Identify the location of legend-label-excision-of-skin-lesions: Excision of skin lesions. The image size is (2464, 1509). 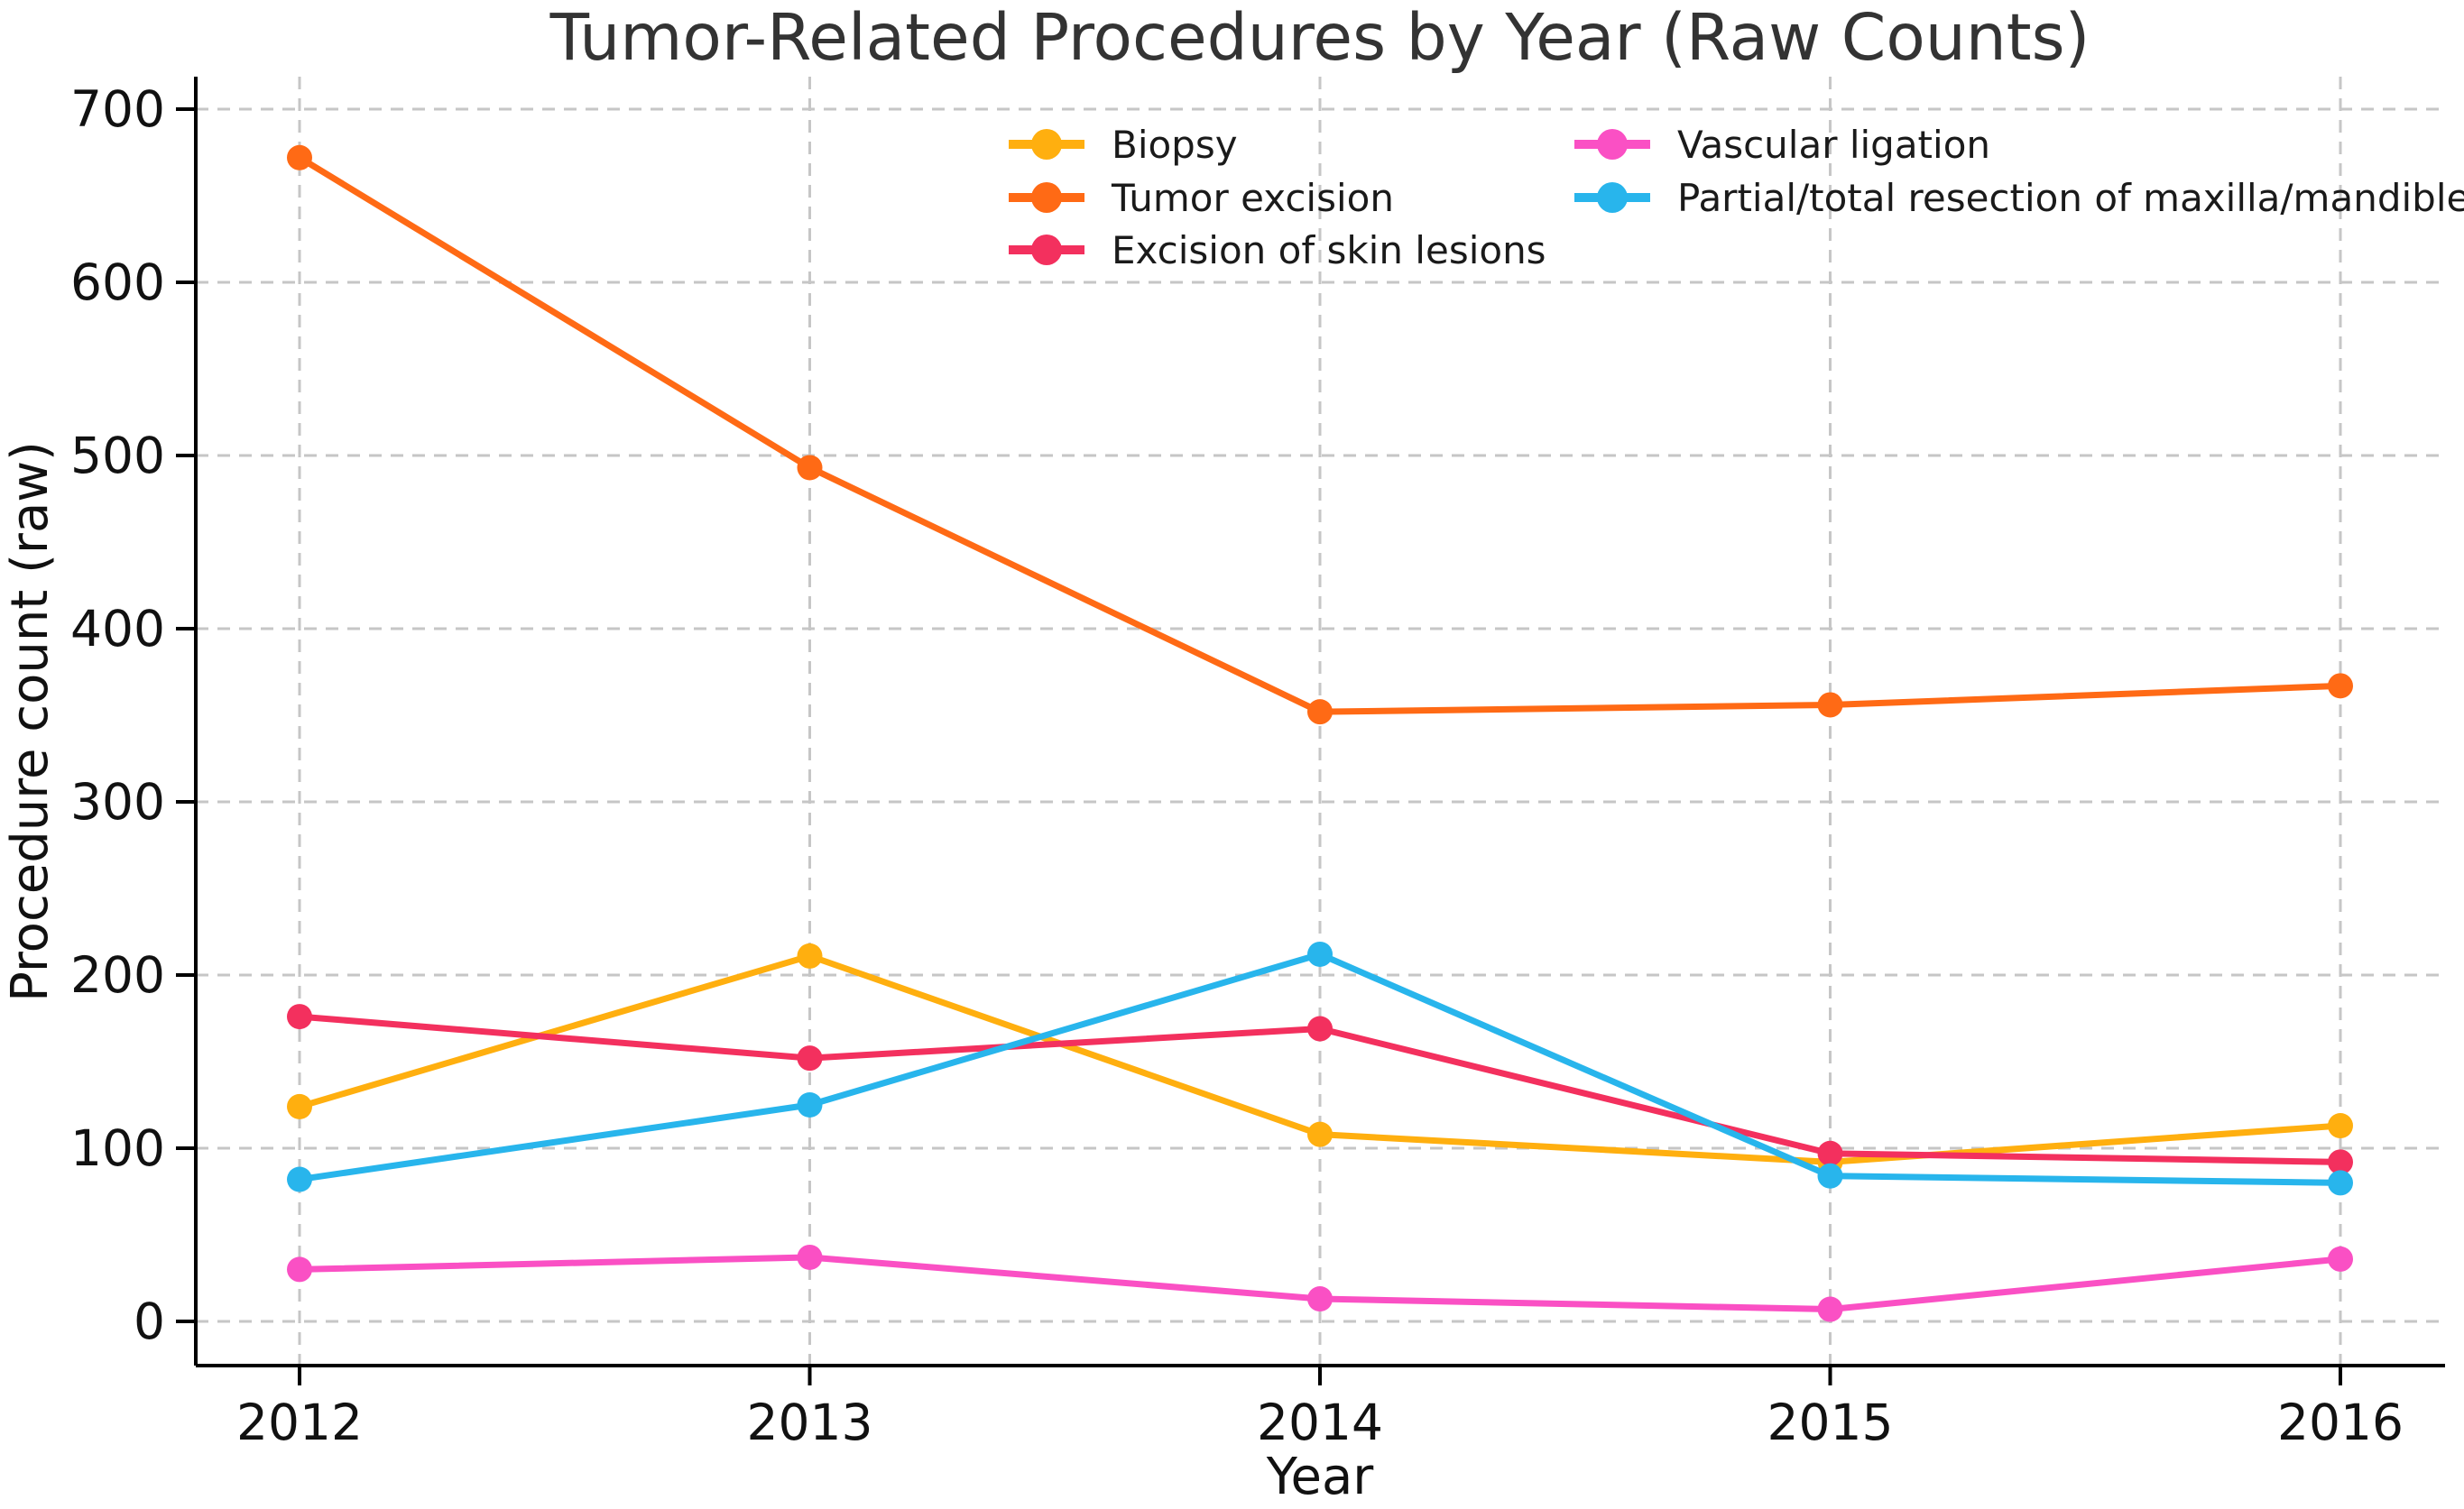
(1329, 250).